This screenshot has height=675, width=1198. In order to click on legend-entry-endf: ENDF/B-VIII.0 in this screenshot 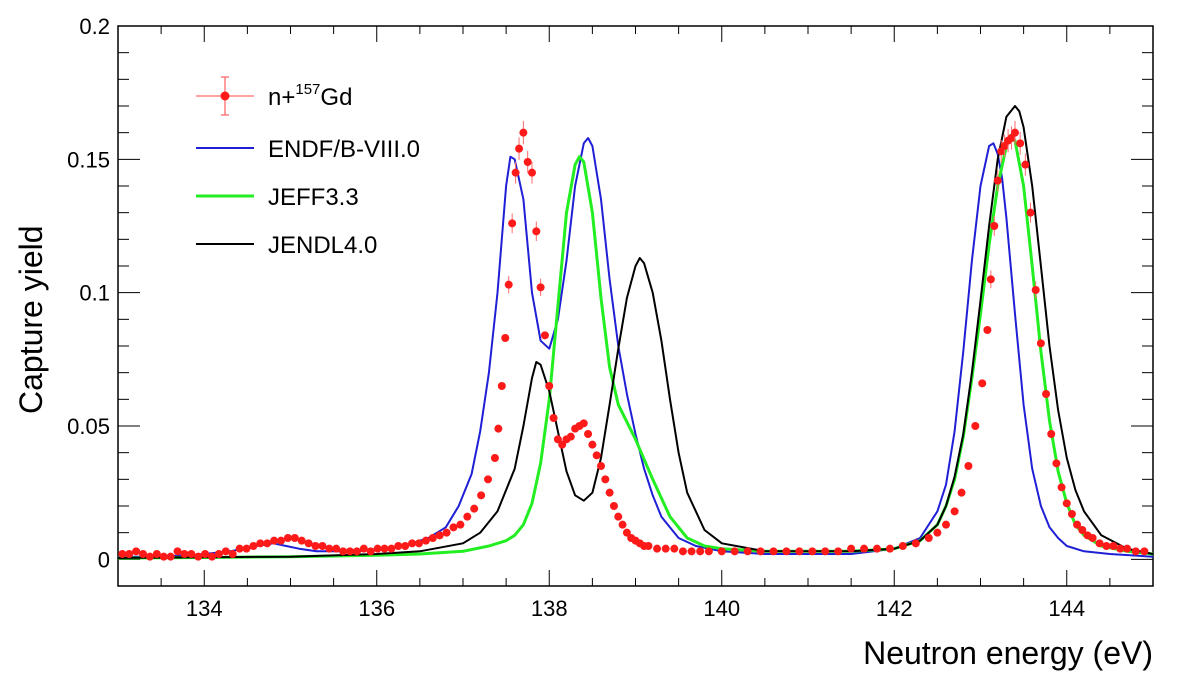, I will do `click(308, 149)`.